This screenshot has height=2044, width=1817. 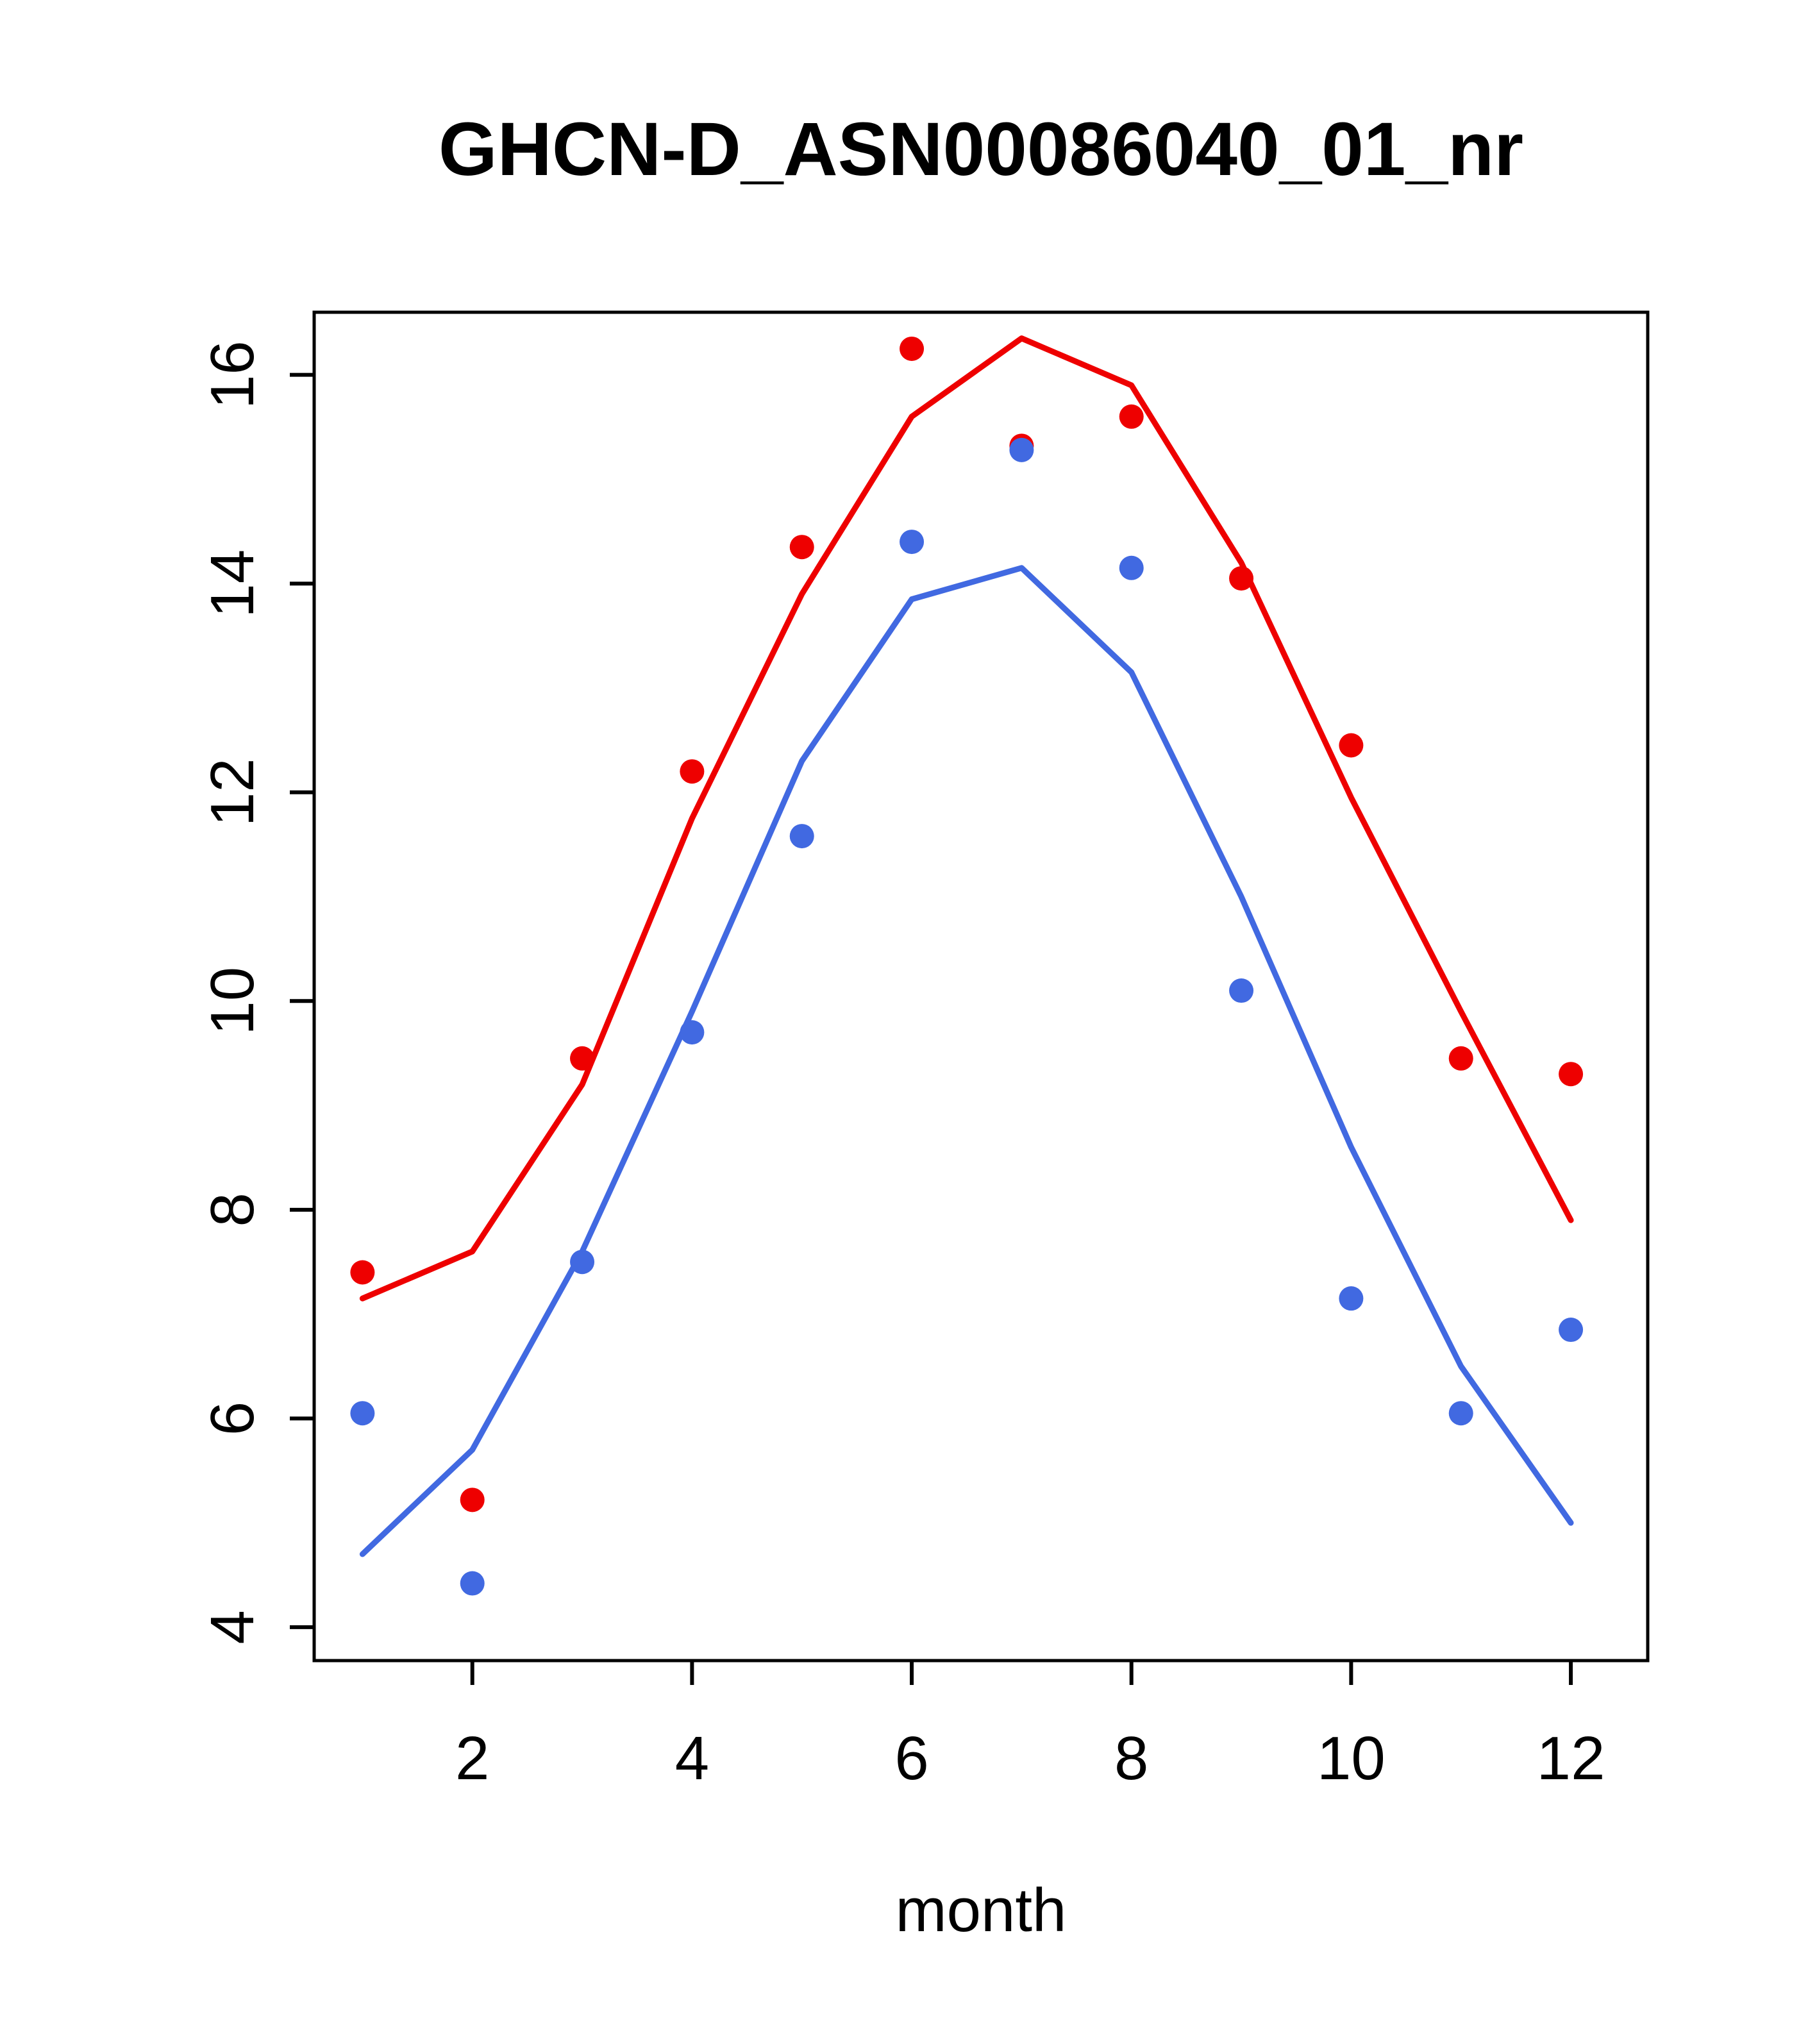 What do you see at coordinates (232, 1001) in the screenshot?
I see `y-tick-label: 10` at bounding box center [232, 1001].